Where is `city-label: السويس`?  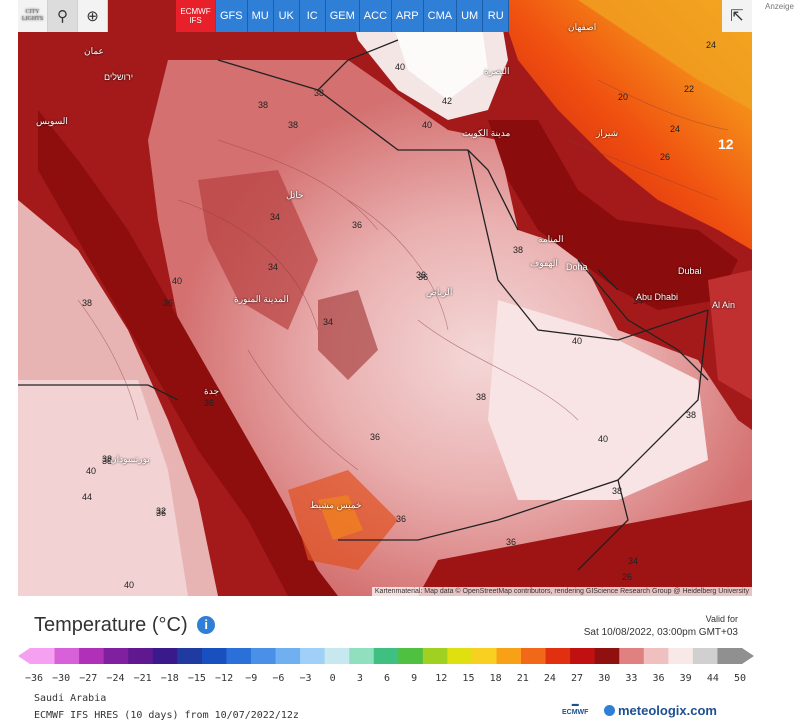 city-label: السويس is located at coordinates (52, 121).